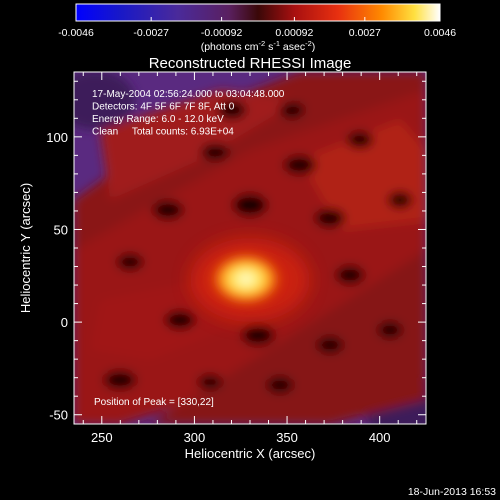 The height and width of the screenshot is (500, 500). Describe the element at coordinates (440, 33) in the screenshot. I see `colorbar-tick-label: 0.0046` at that location.